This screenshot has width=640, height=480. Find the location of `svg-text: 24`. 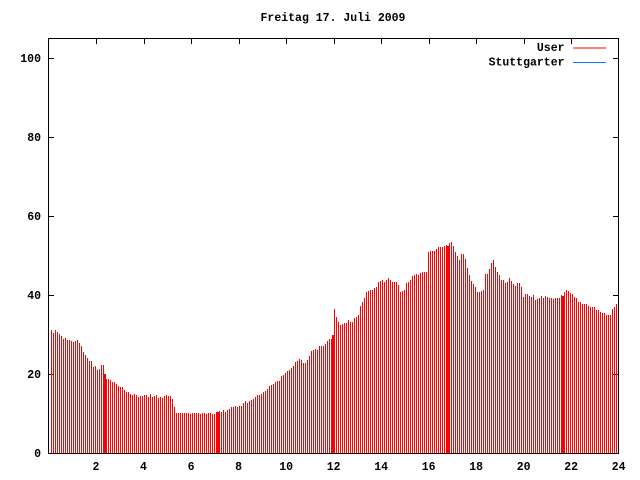

svg-text: 24 is located at coordinates (619, 467).